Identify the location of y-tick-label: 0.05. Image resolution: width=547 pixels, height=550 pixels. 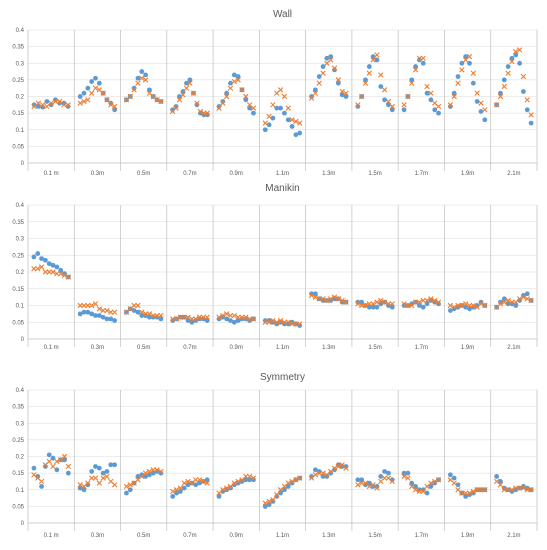
(18, 147).